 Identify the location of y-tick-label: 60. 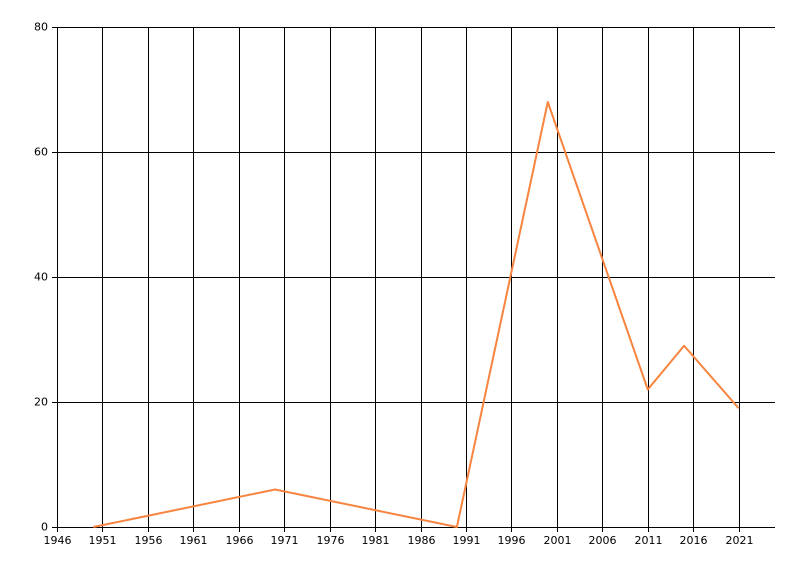
(41, 152).